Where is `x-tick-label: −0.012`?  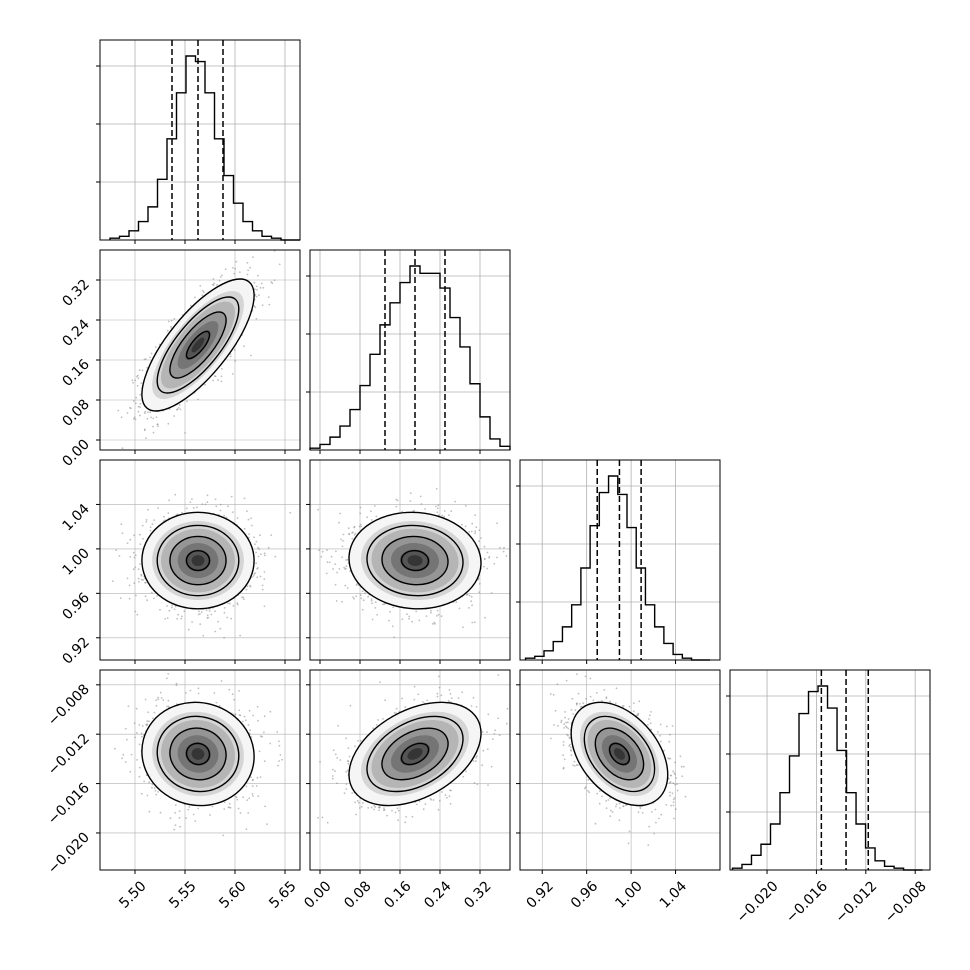 x-tick-label: −0.012 is located at coordinates (856, 902).